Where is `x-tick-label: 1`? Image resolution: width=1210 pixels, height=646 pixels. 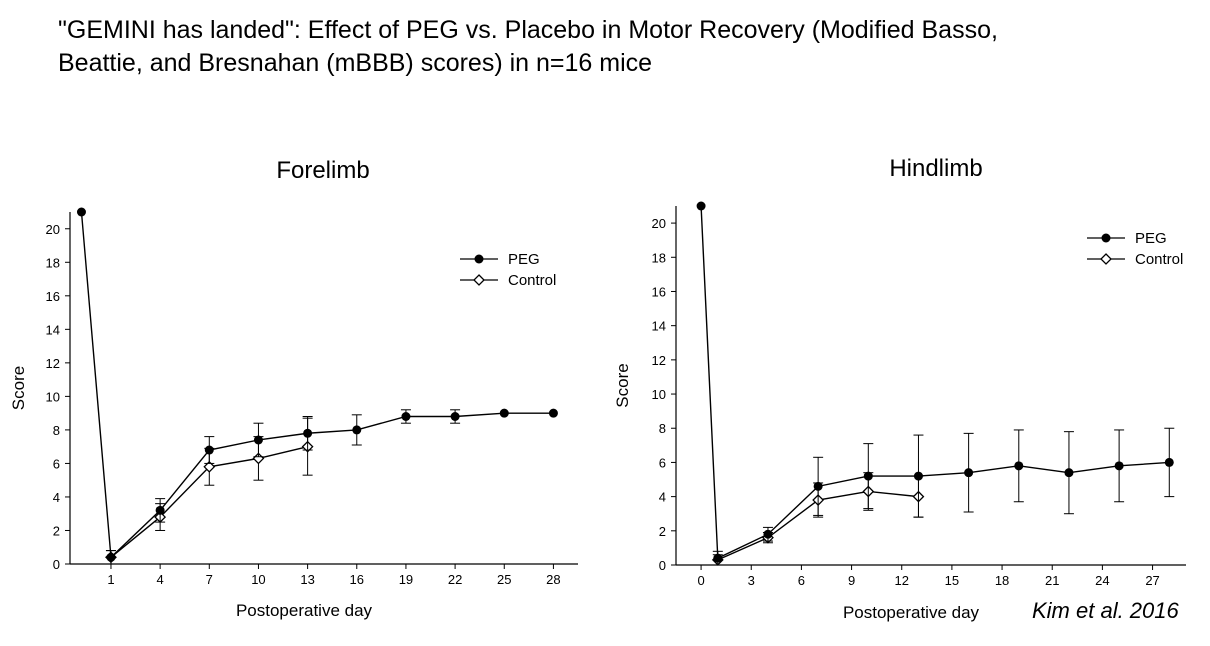 x-tick-label: 1 is located at coordinates (110, 579).